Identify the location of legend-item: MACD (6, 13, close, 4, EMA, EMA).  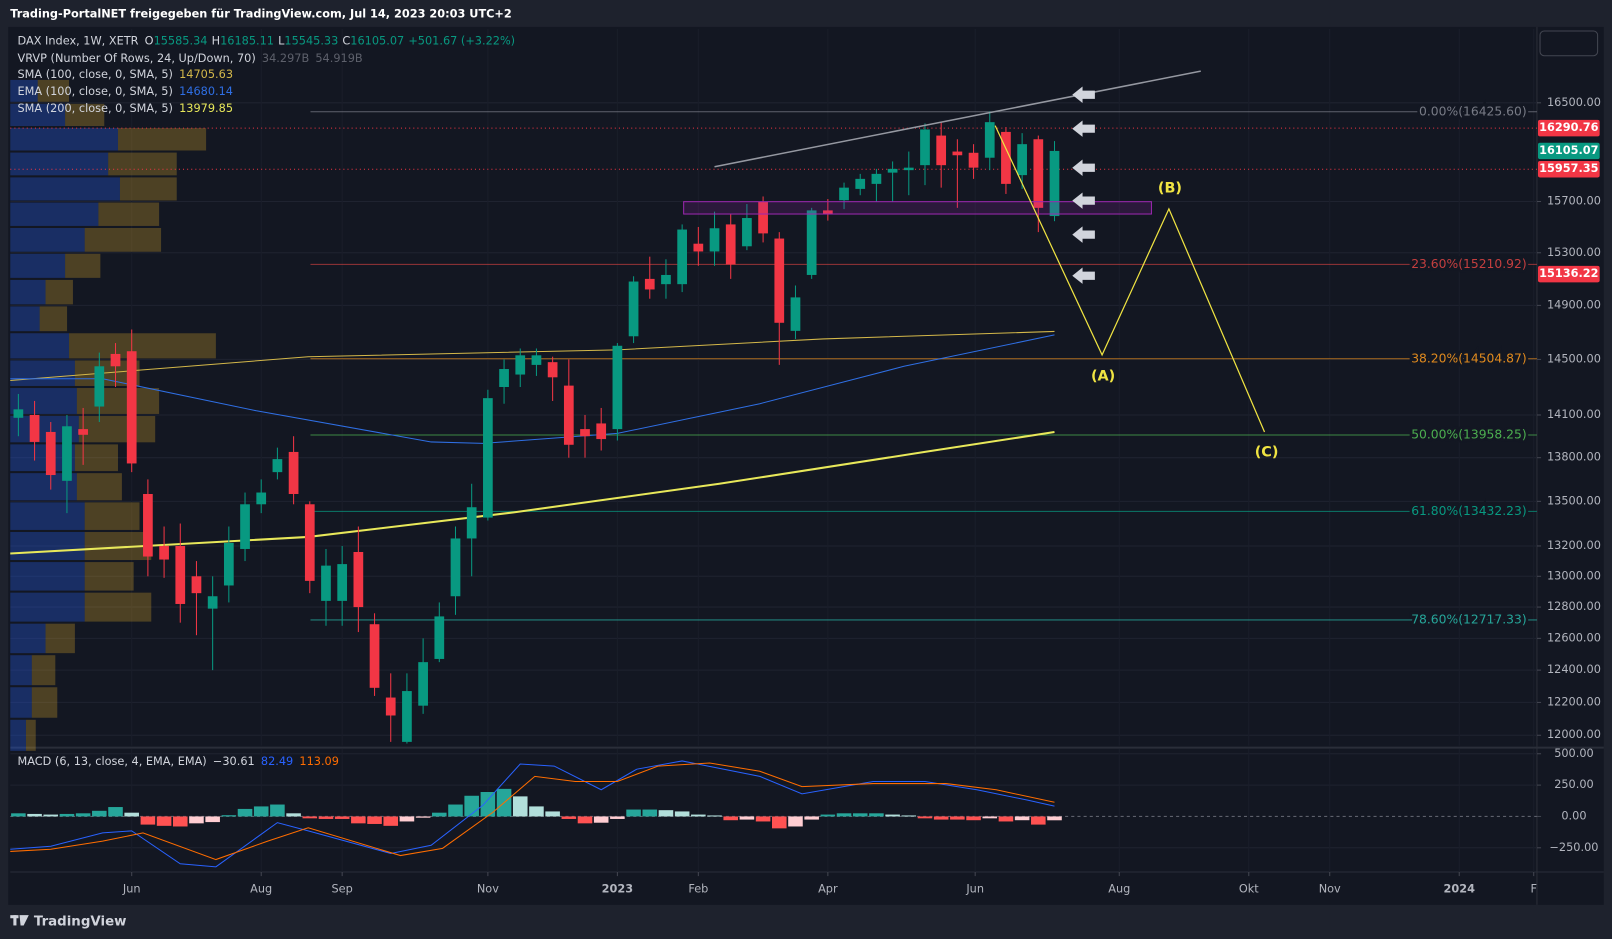
(111, 761).